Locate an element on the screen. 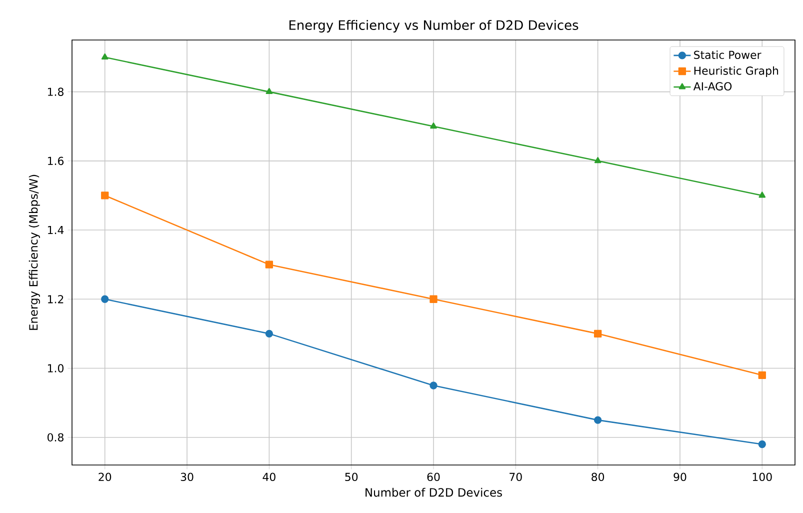  chart-title: Energy Efficiency vs Number of D2D Devices is located at coordinates (433, 26).